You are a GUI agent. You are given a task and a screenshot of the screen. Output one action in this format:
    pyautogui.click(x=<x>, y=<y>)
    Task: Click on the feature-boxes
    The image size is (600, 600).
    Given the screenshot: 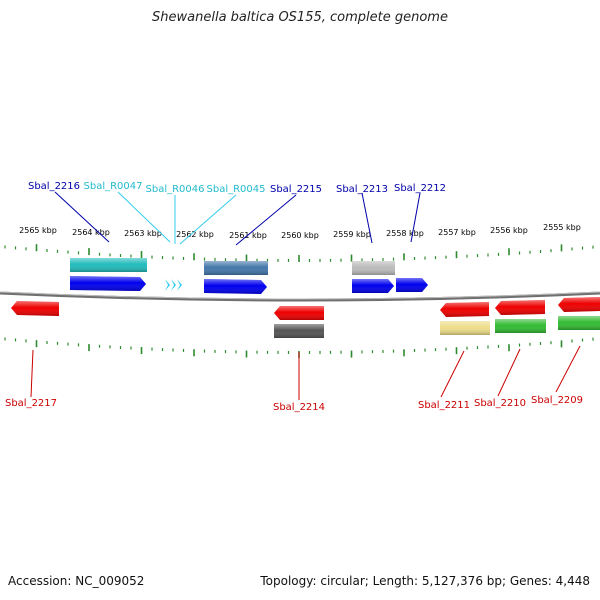 What is the action you would take?
    pyautogui.click(x=335, y=298)
    